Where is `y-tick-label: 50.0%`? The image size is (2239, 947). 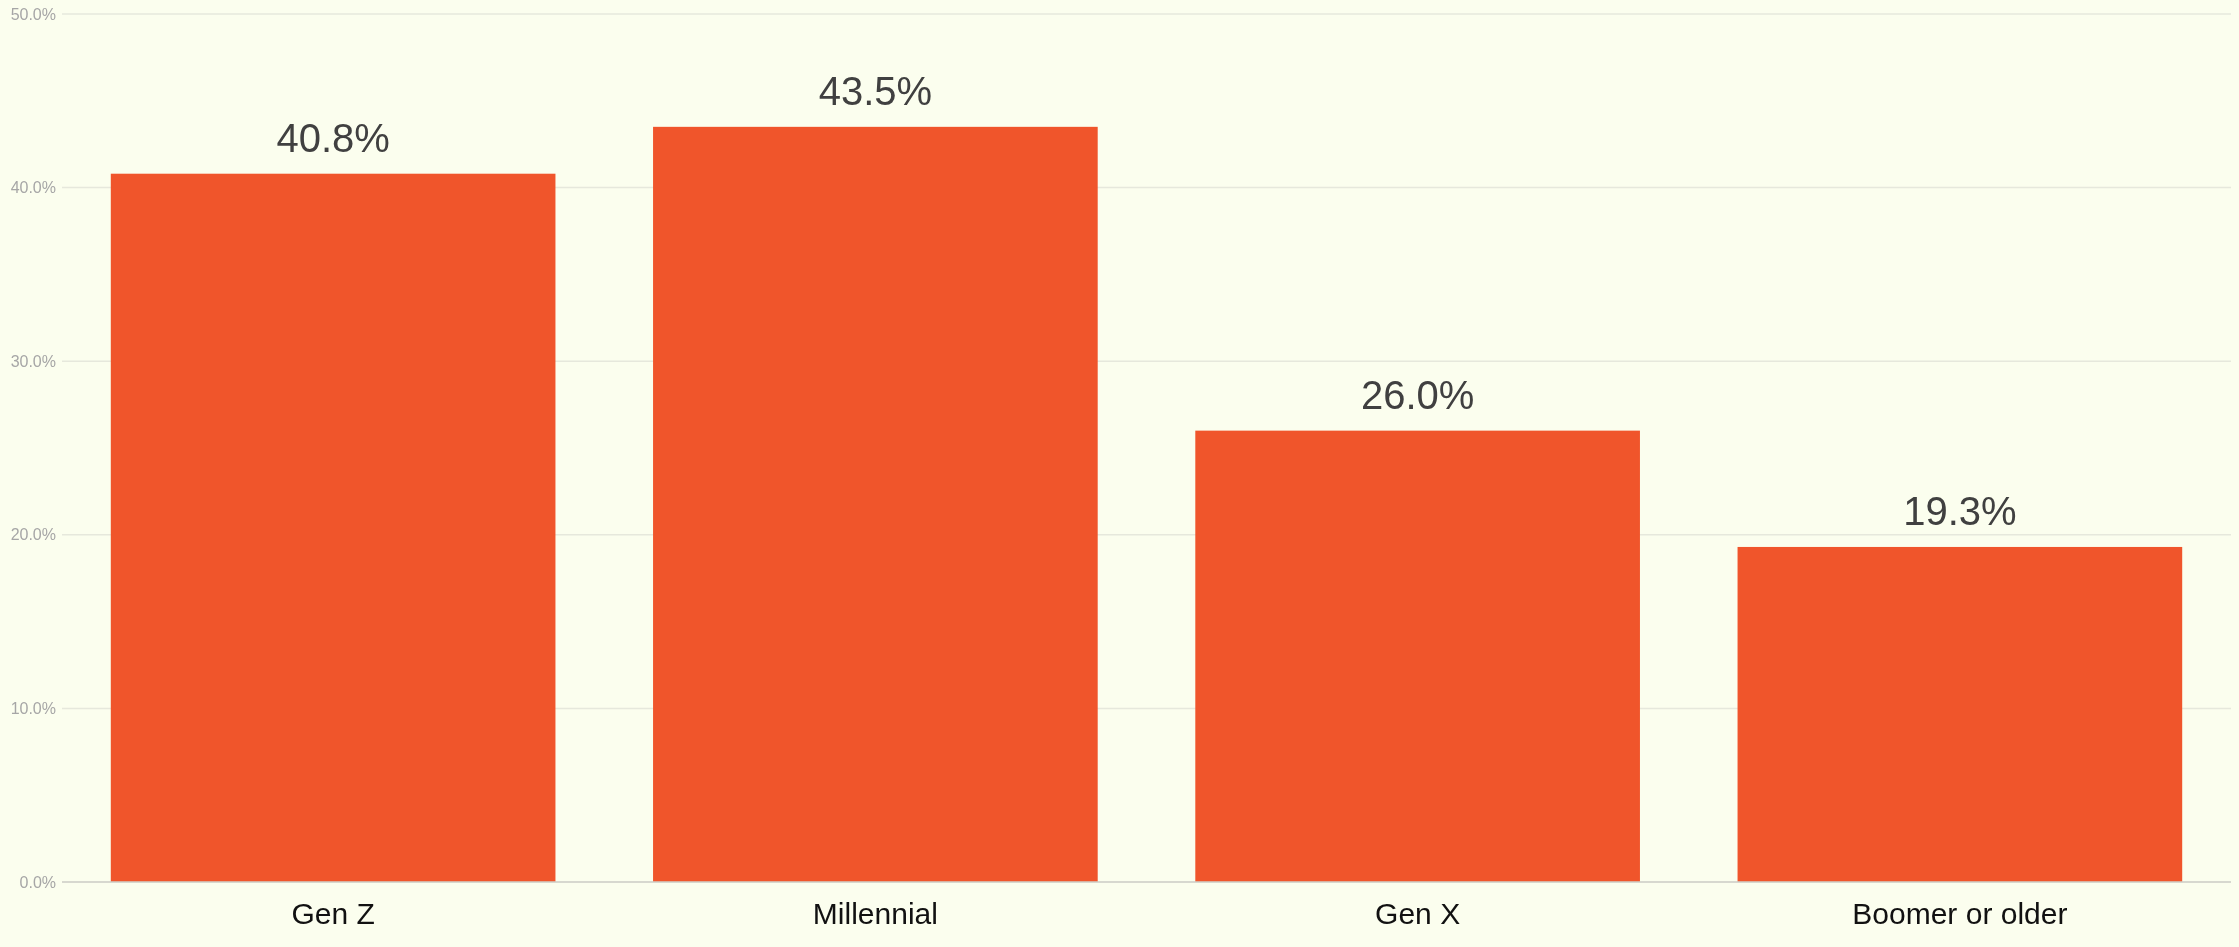
y-tick-label: 50.0% is located at coordinates (33, 14).